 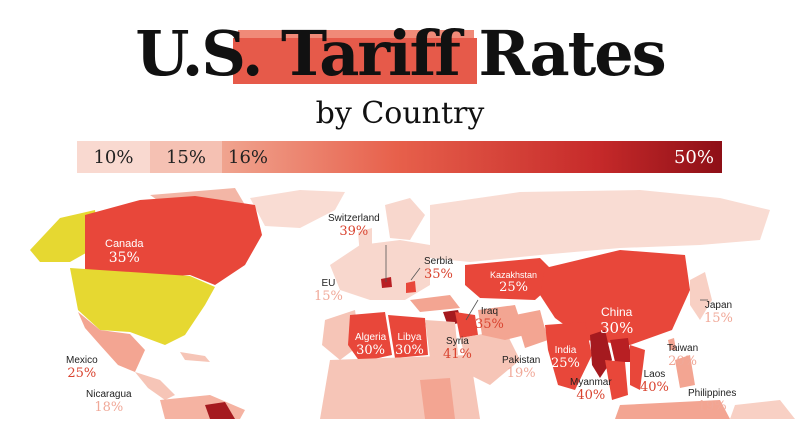 What do you see at coordinates (435, 303) in the screenshot?
I see `map-turkey` at bounding box center [435, 303].